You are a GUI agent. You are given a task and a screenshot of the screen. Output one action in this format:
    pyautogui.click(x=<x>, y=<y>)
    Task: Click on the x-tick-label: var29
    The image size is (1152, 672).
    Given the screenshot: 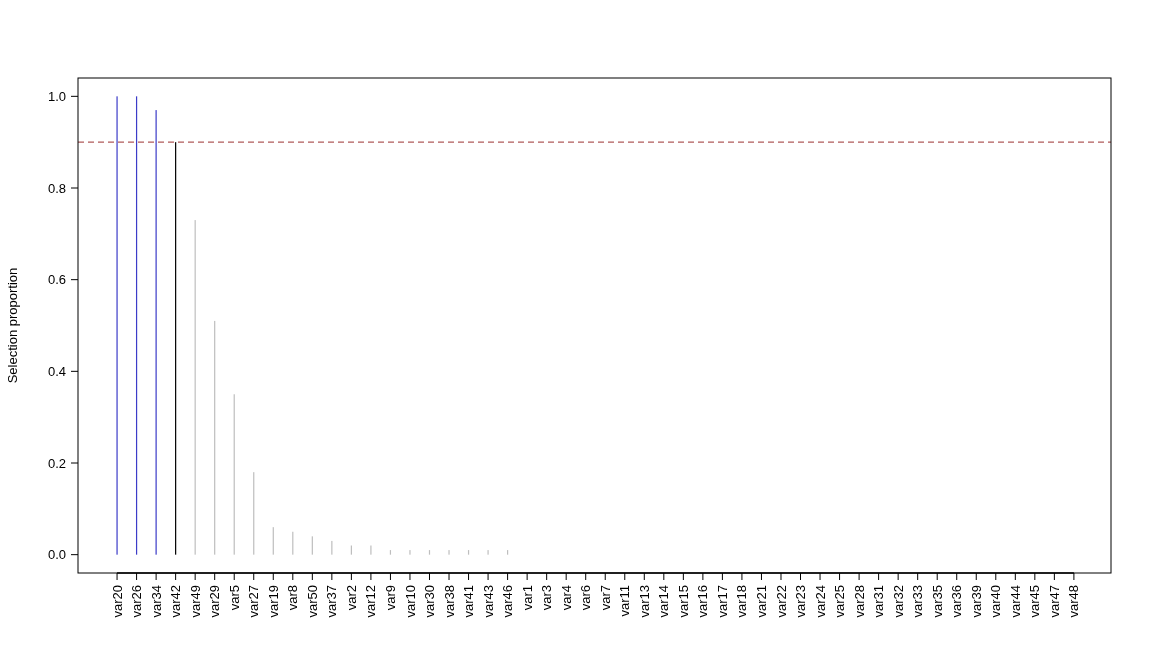 What is the action you would take?
    pyautogui.click(x=215, y=601)
    